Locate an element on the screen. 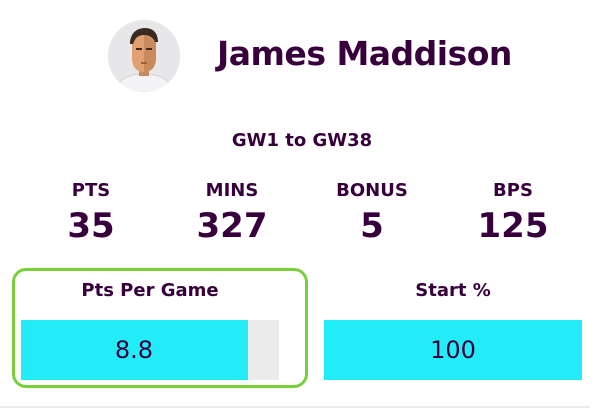 The image size is (604, 420). start-pct-bar: 100 is located at coordinates (453, 350).